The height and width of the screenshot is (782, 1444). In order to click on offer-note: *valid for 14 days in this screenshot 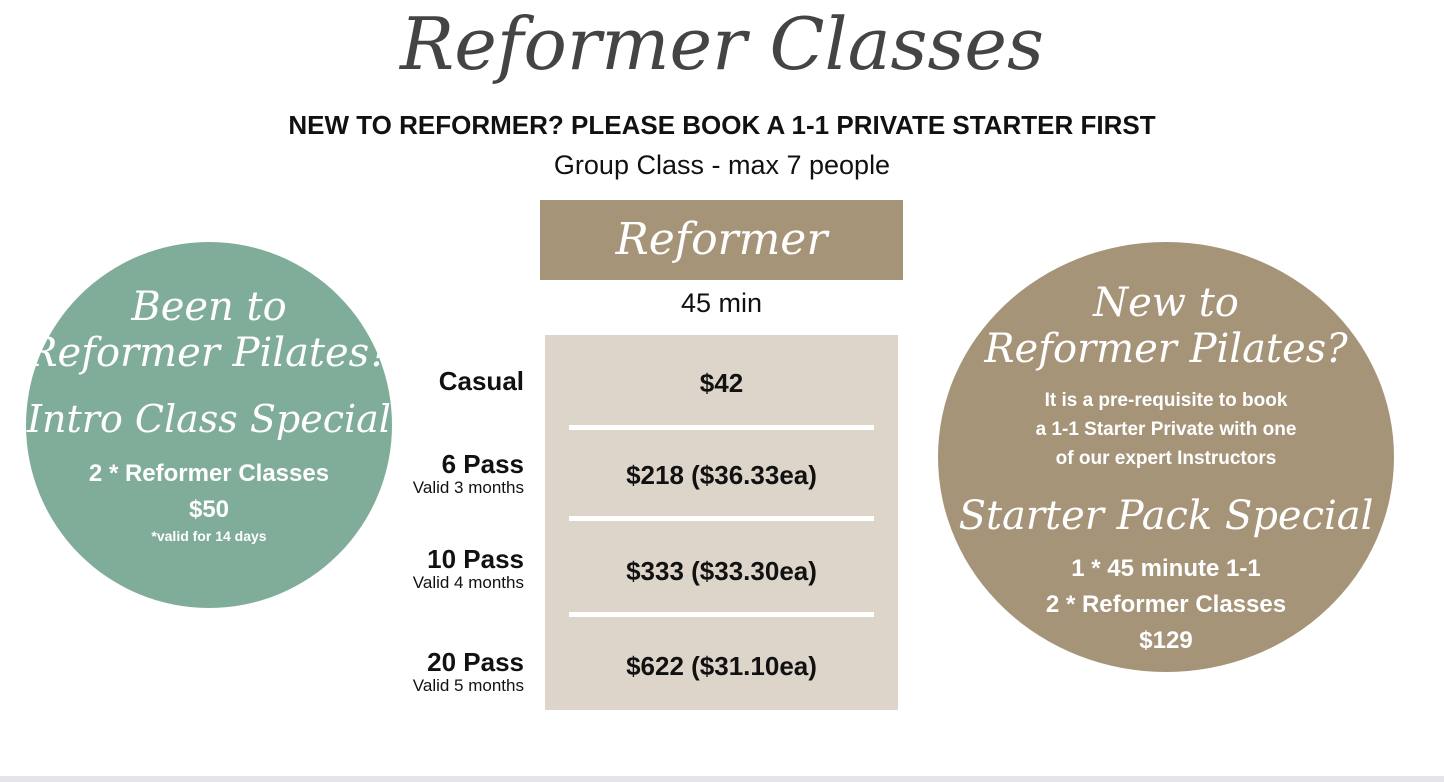, I will do `click(209, 536)`.